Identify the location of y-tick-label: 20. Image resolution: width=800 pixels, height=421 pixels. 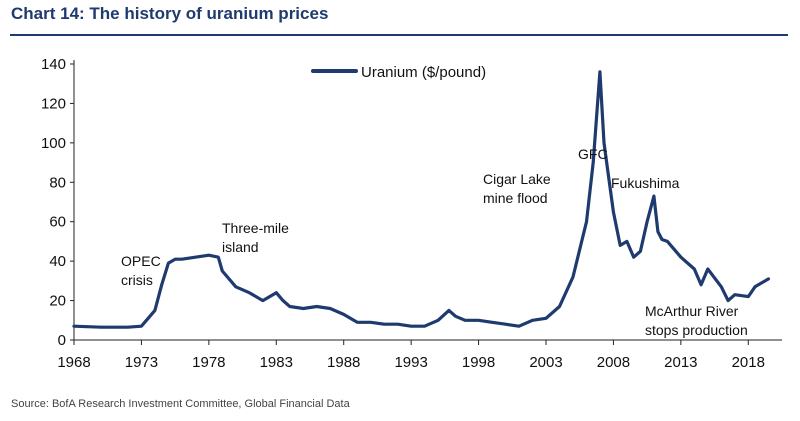
(57, 301).